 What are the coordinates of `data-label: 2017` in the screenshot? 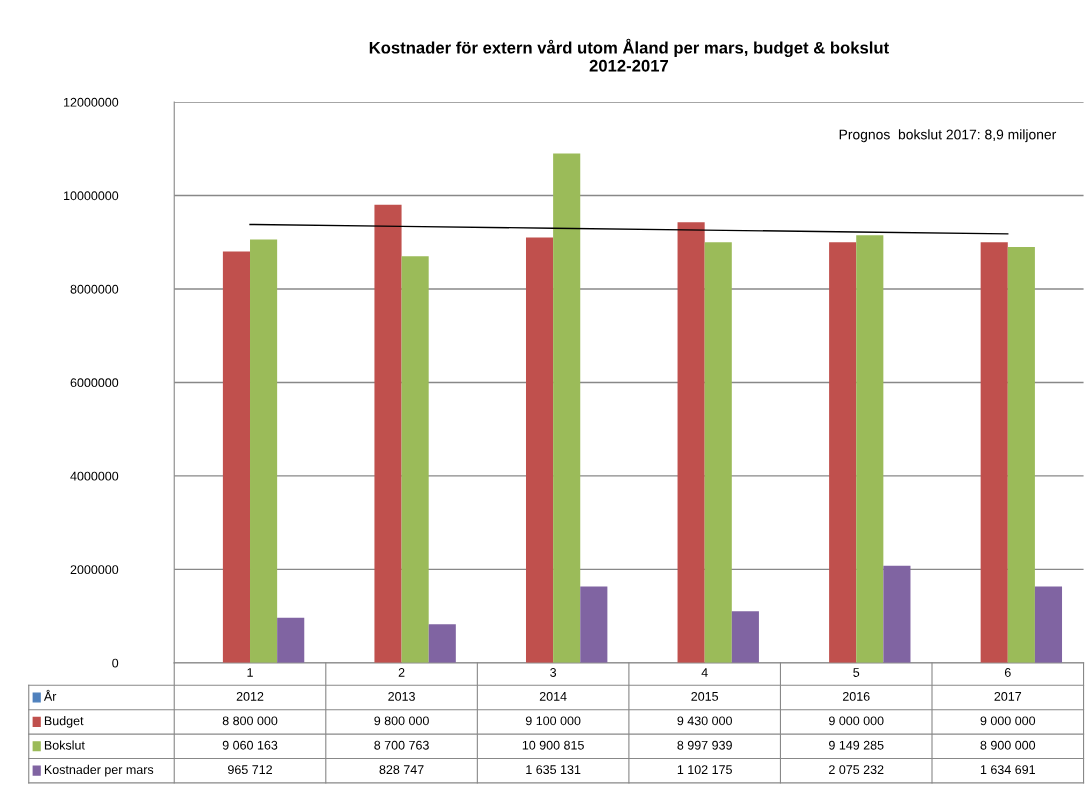 It's located at (1008, 696).